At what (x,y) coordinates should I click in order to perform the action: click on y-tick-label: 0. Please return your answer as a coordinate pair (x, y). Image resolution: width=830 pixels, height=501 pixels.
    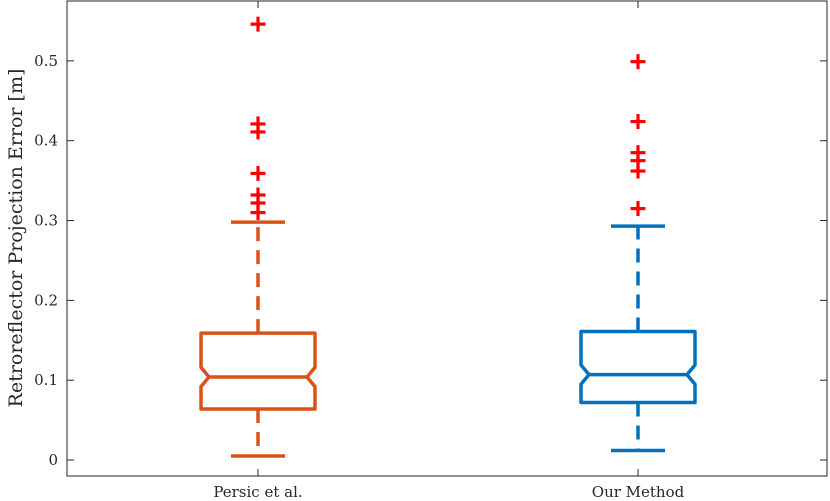
    Looking at the image, I should click on (53, 460).